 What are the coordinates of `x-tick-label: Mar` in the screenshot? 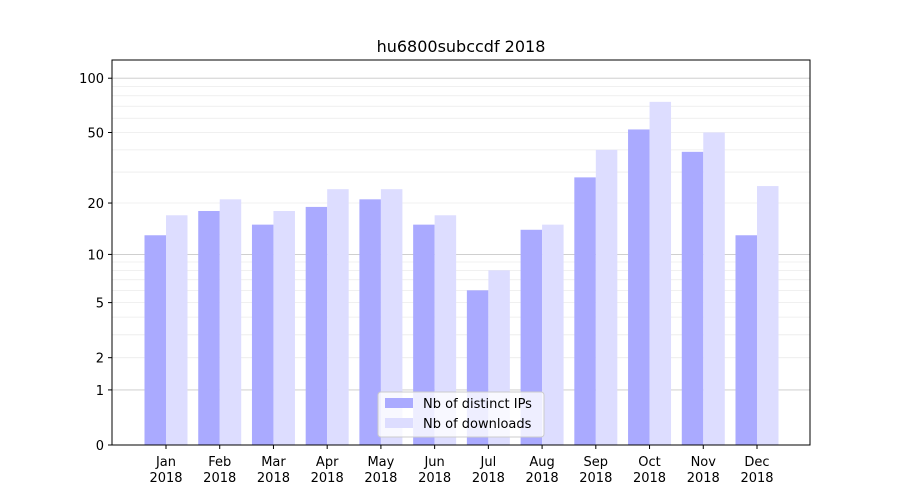 It's located at (273, 462).